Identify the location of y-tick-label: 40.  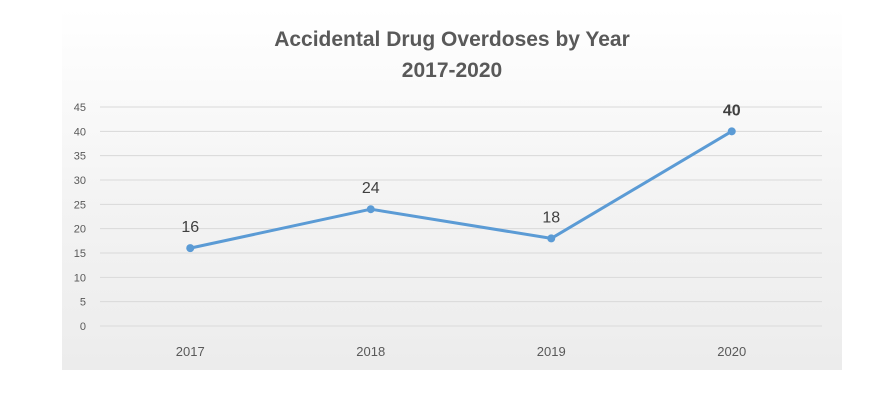
(80, 132).